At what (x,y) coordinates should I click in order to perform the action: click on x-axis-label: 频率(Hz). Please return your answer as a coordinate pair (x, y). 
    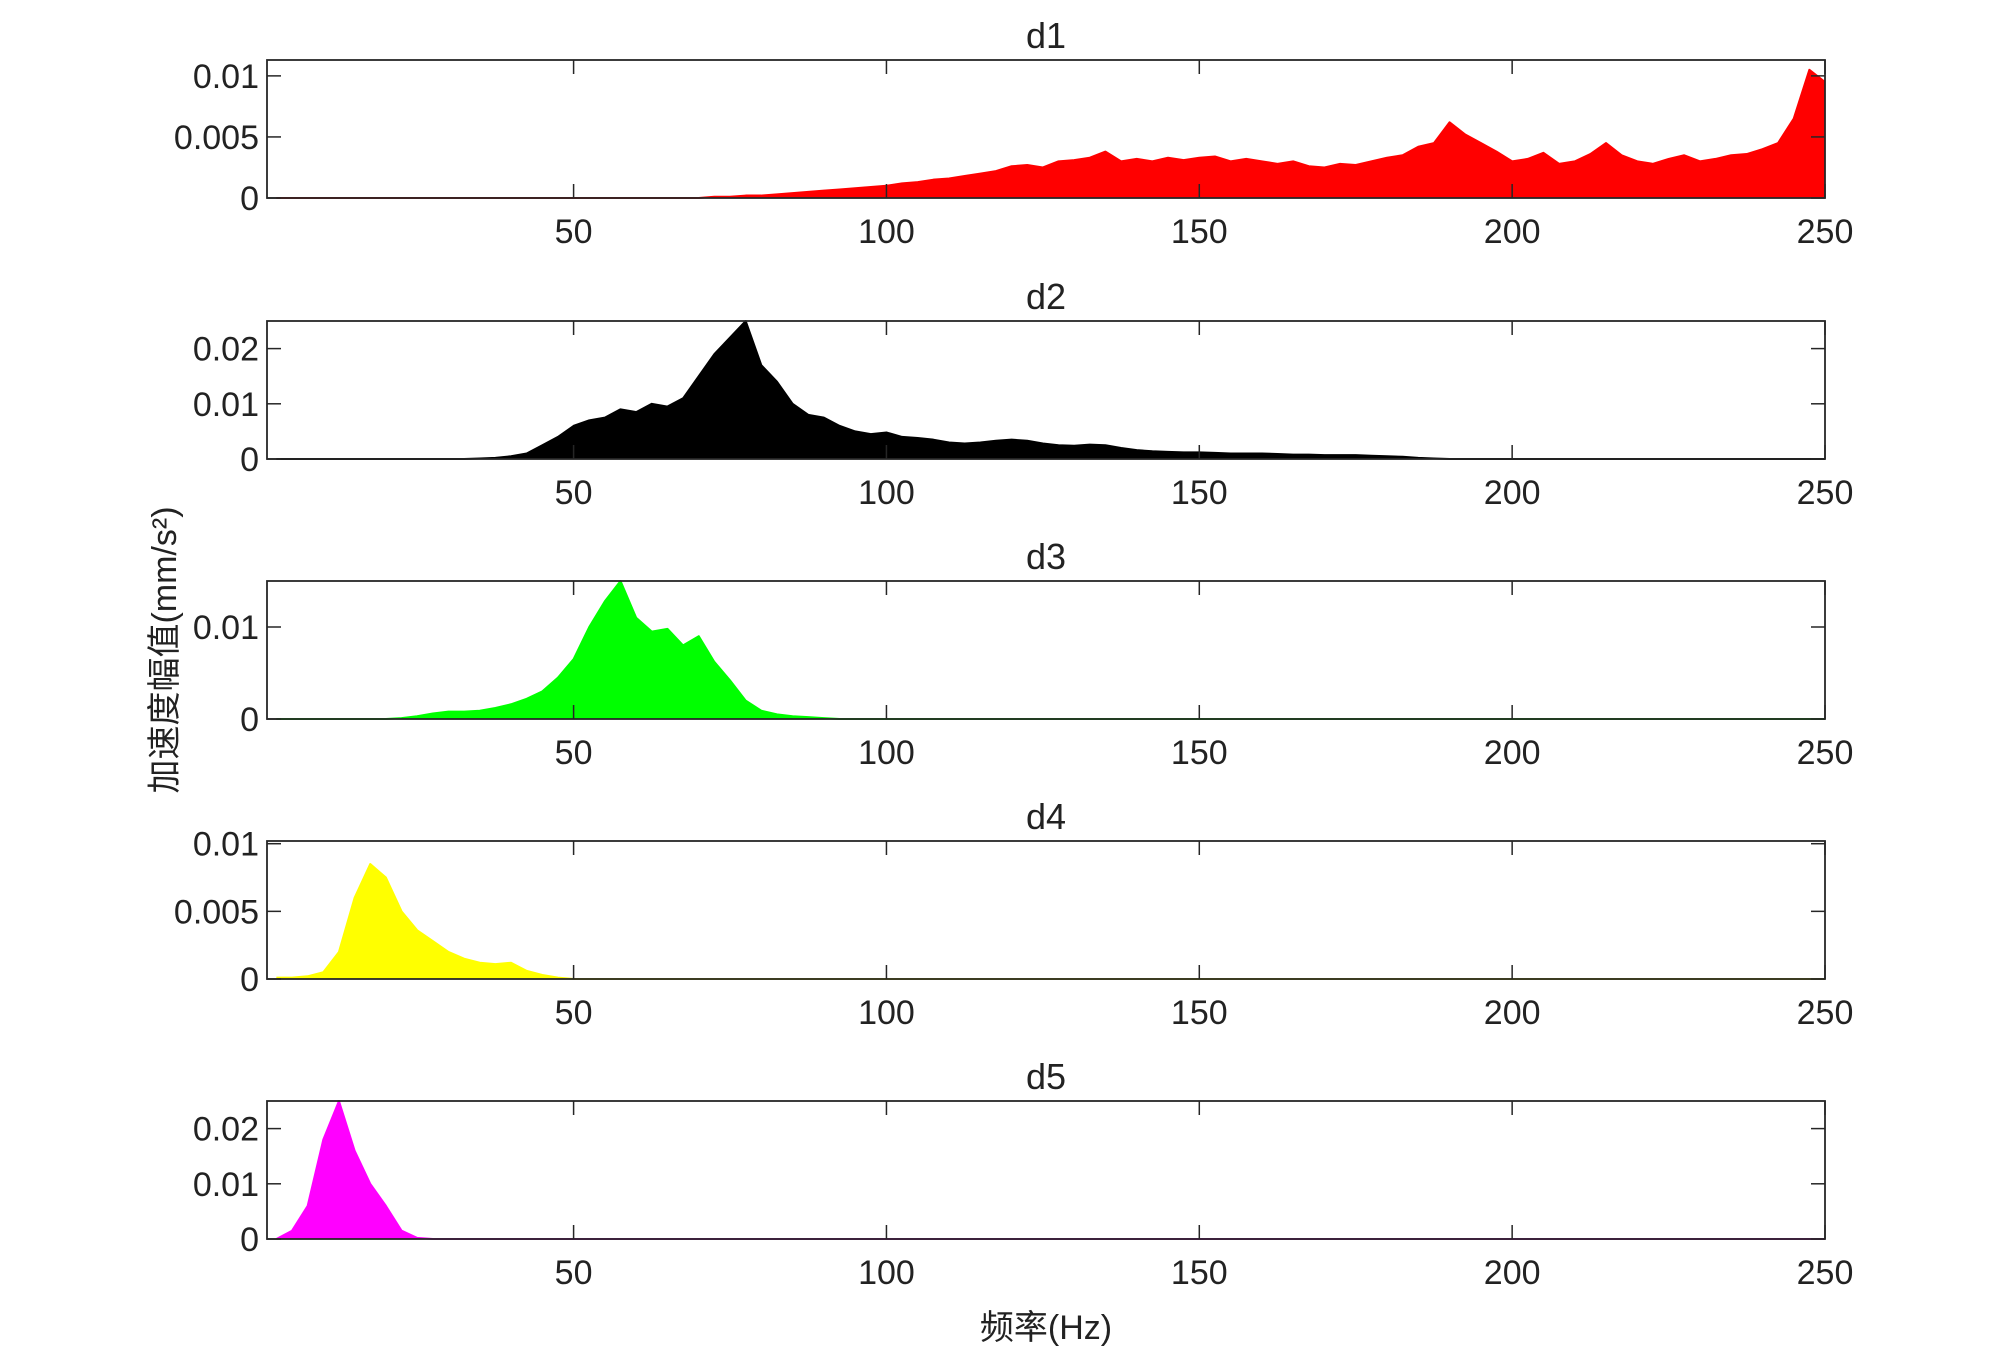
    Looking at the image, I should click on (1046, 1328).